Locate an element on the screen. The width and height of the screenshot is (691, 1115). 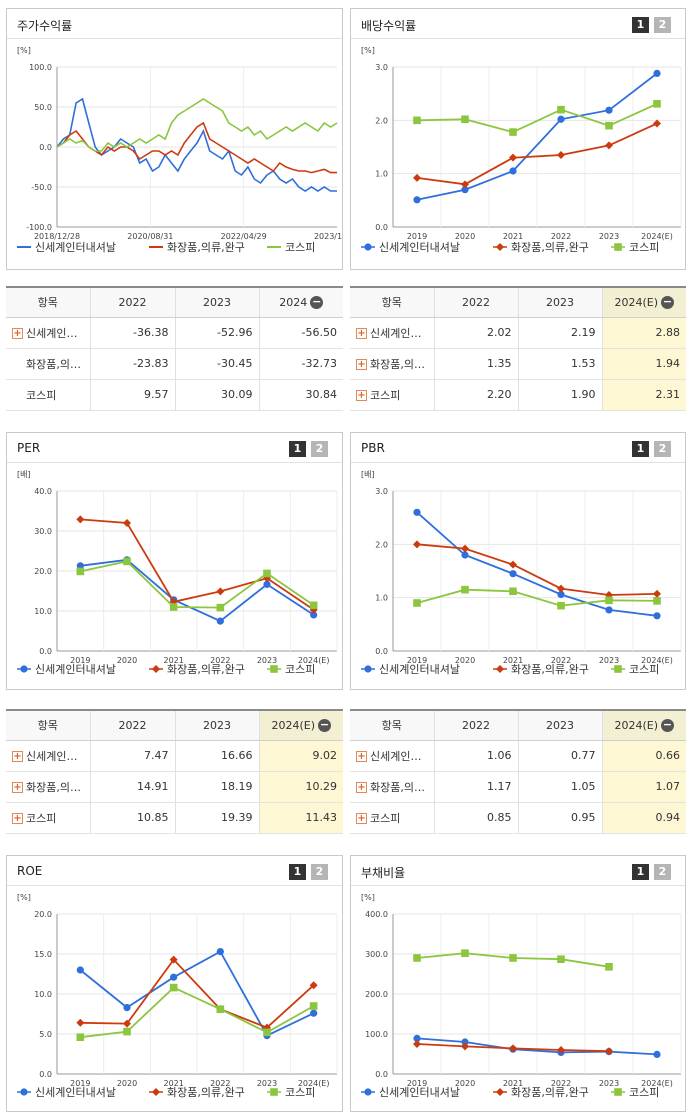
table-row: 화장품,의… -23.83 -30.45 -32.73 is located at coordinates (174, 364).